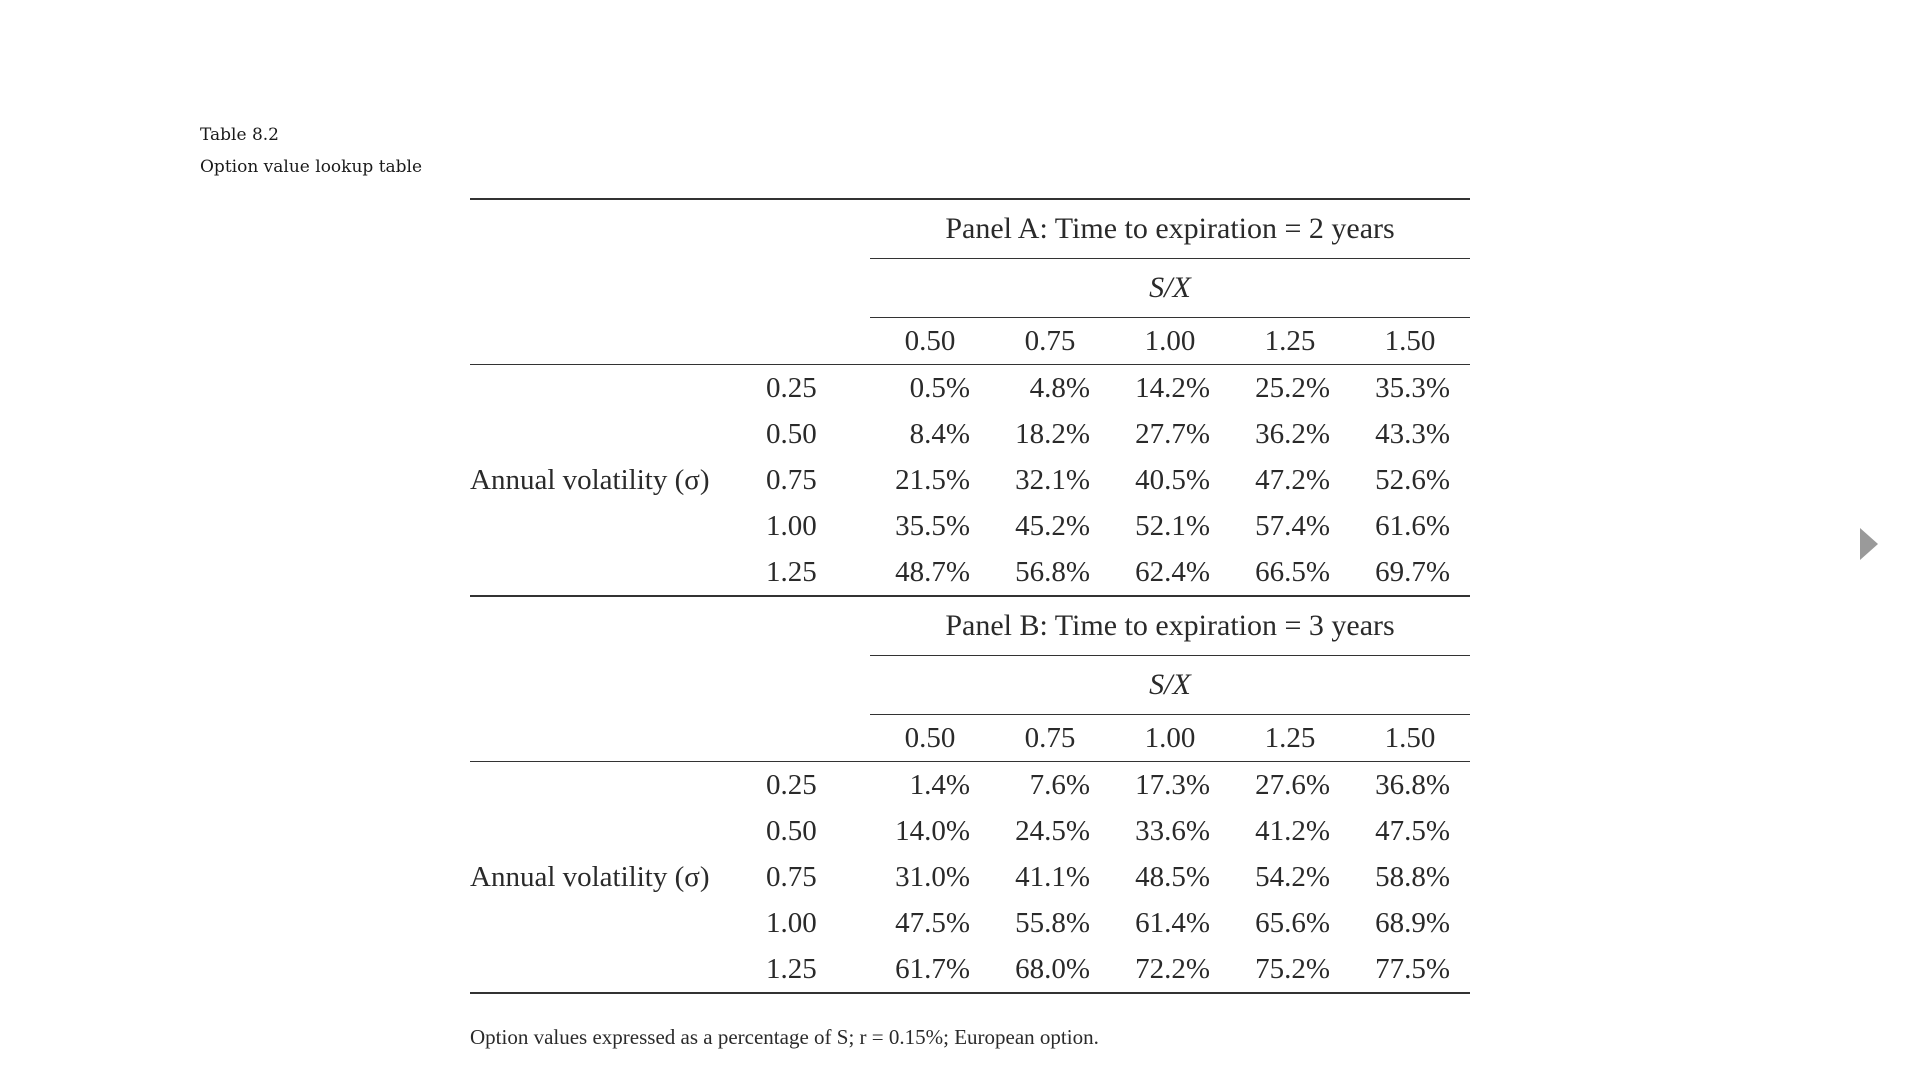  What do you see at coordinates (1052, 830) in the screenshot?
I see `option-value-cell: 24.5%` at bounding box center [1052, 830].